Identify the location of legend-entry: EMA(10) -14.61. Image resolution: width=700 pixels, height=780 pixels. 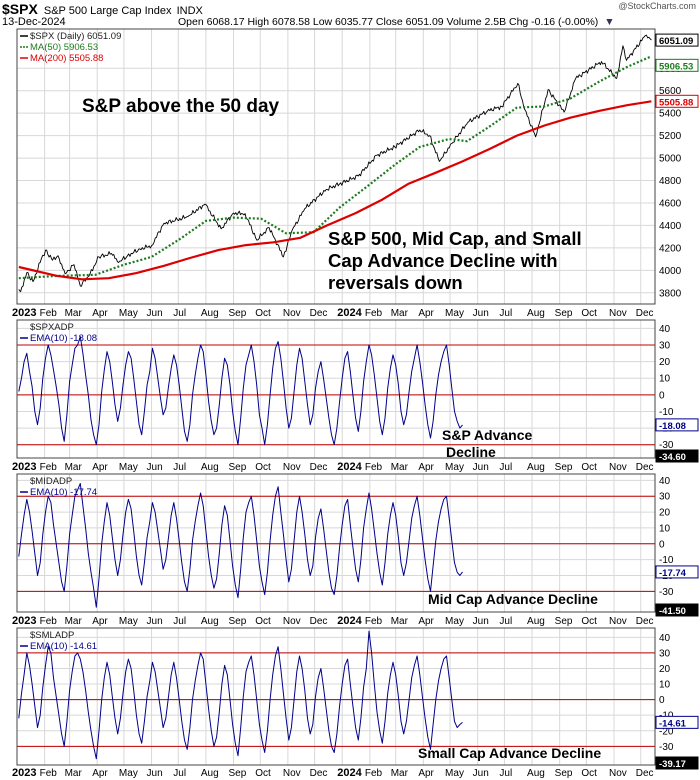
(63, 646).